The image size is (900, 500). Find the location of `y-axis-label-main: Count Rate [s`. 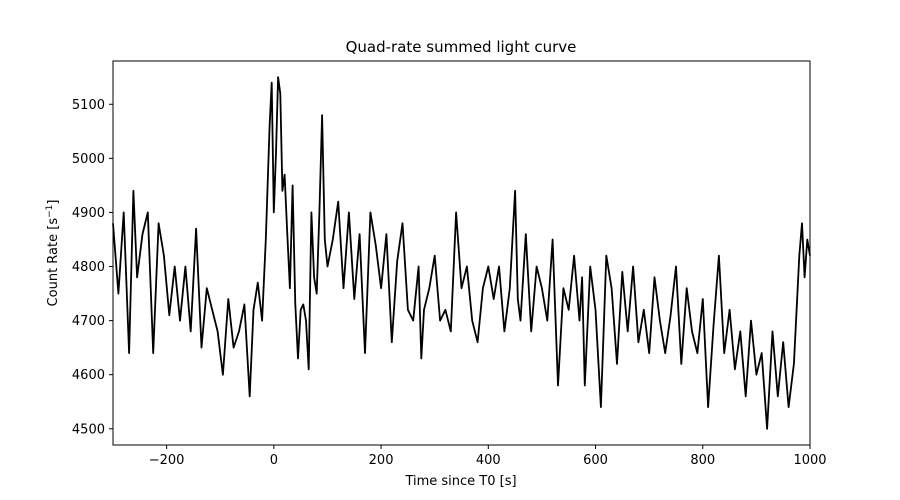

y-axis-label-main: Count Rate [s is located at coordinates (53, 262).